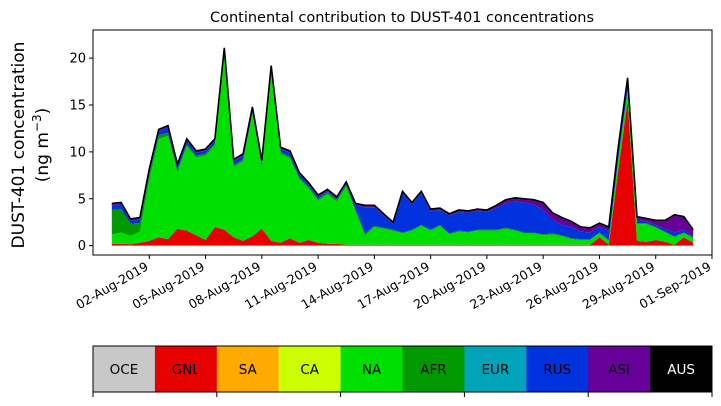 The height and width of the screenshot is (406, 721). I want to click on colorbar-label-aus: AUS, so click(681, 370).